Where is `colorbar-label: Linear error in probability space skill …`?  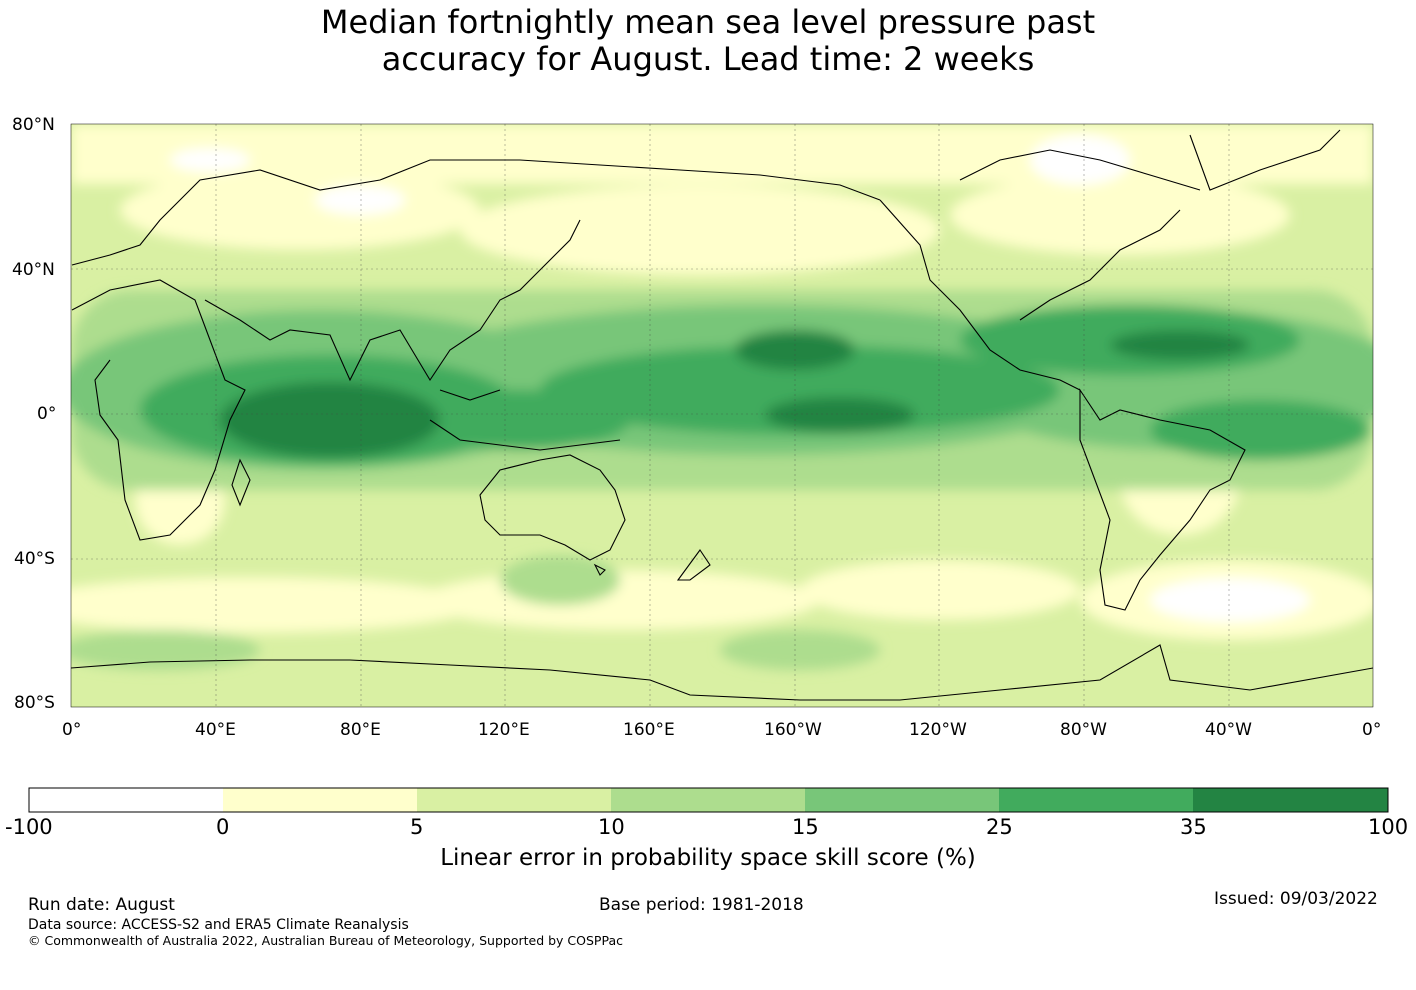
colorbar-label: Linear error in probability space skill … is located at coordinates (708, 858).